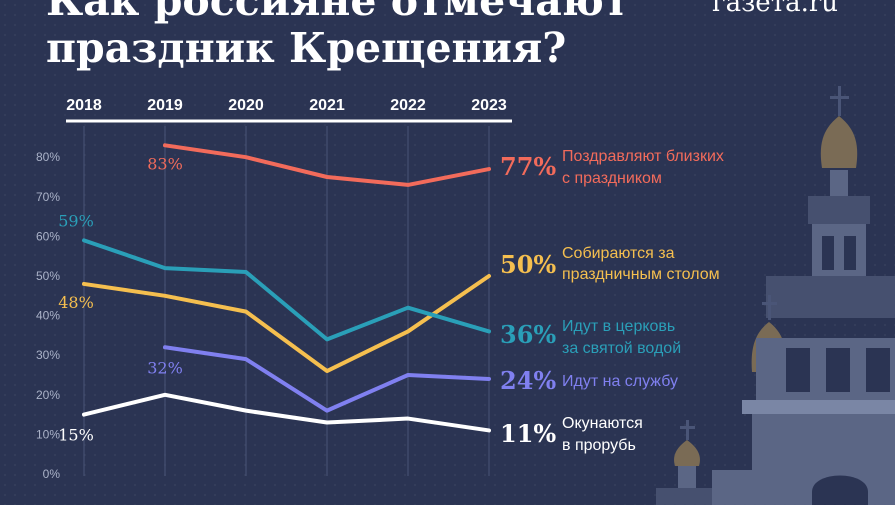 The image size is (895, 505). Describe the element at coordinates (48, 395) in the screenshot. I see `y-tick-label-2: 20%` at that location.